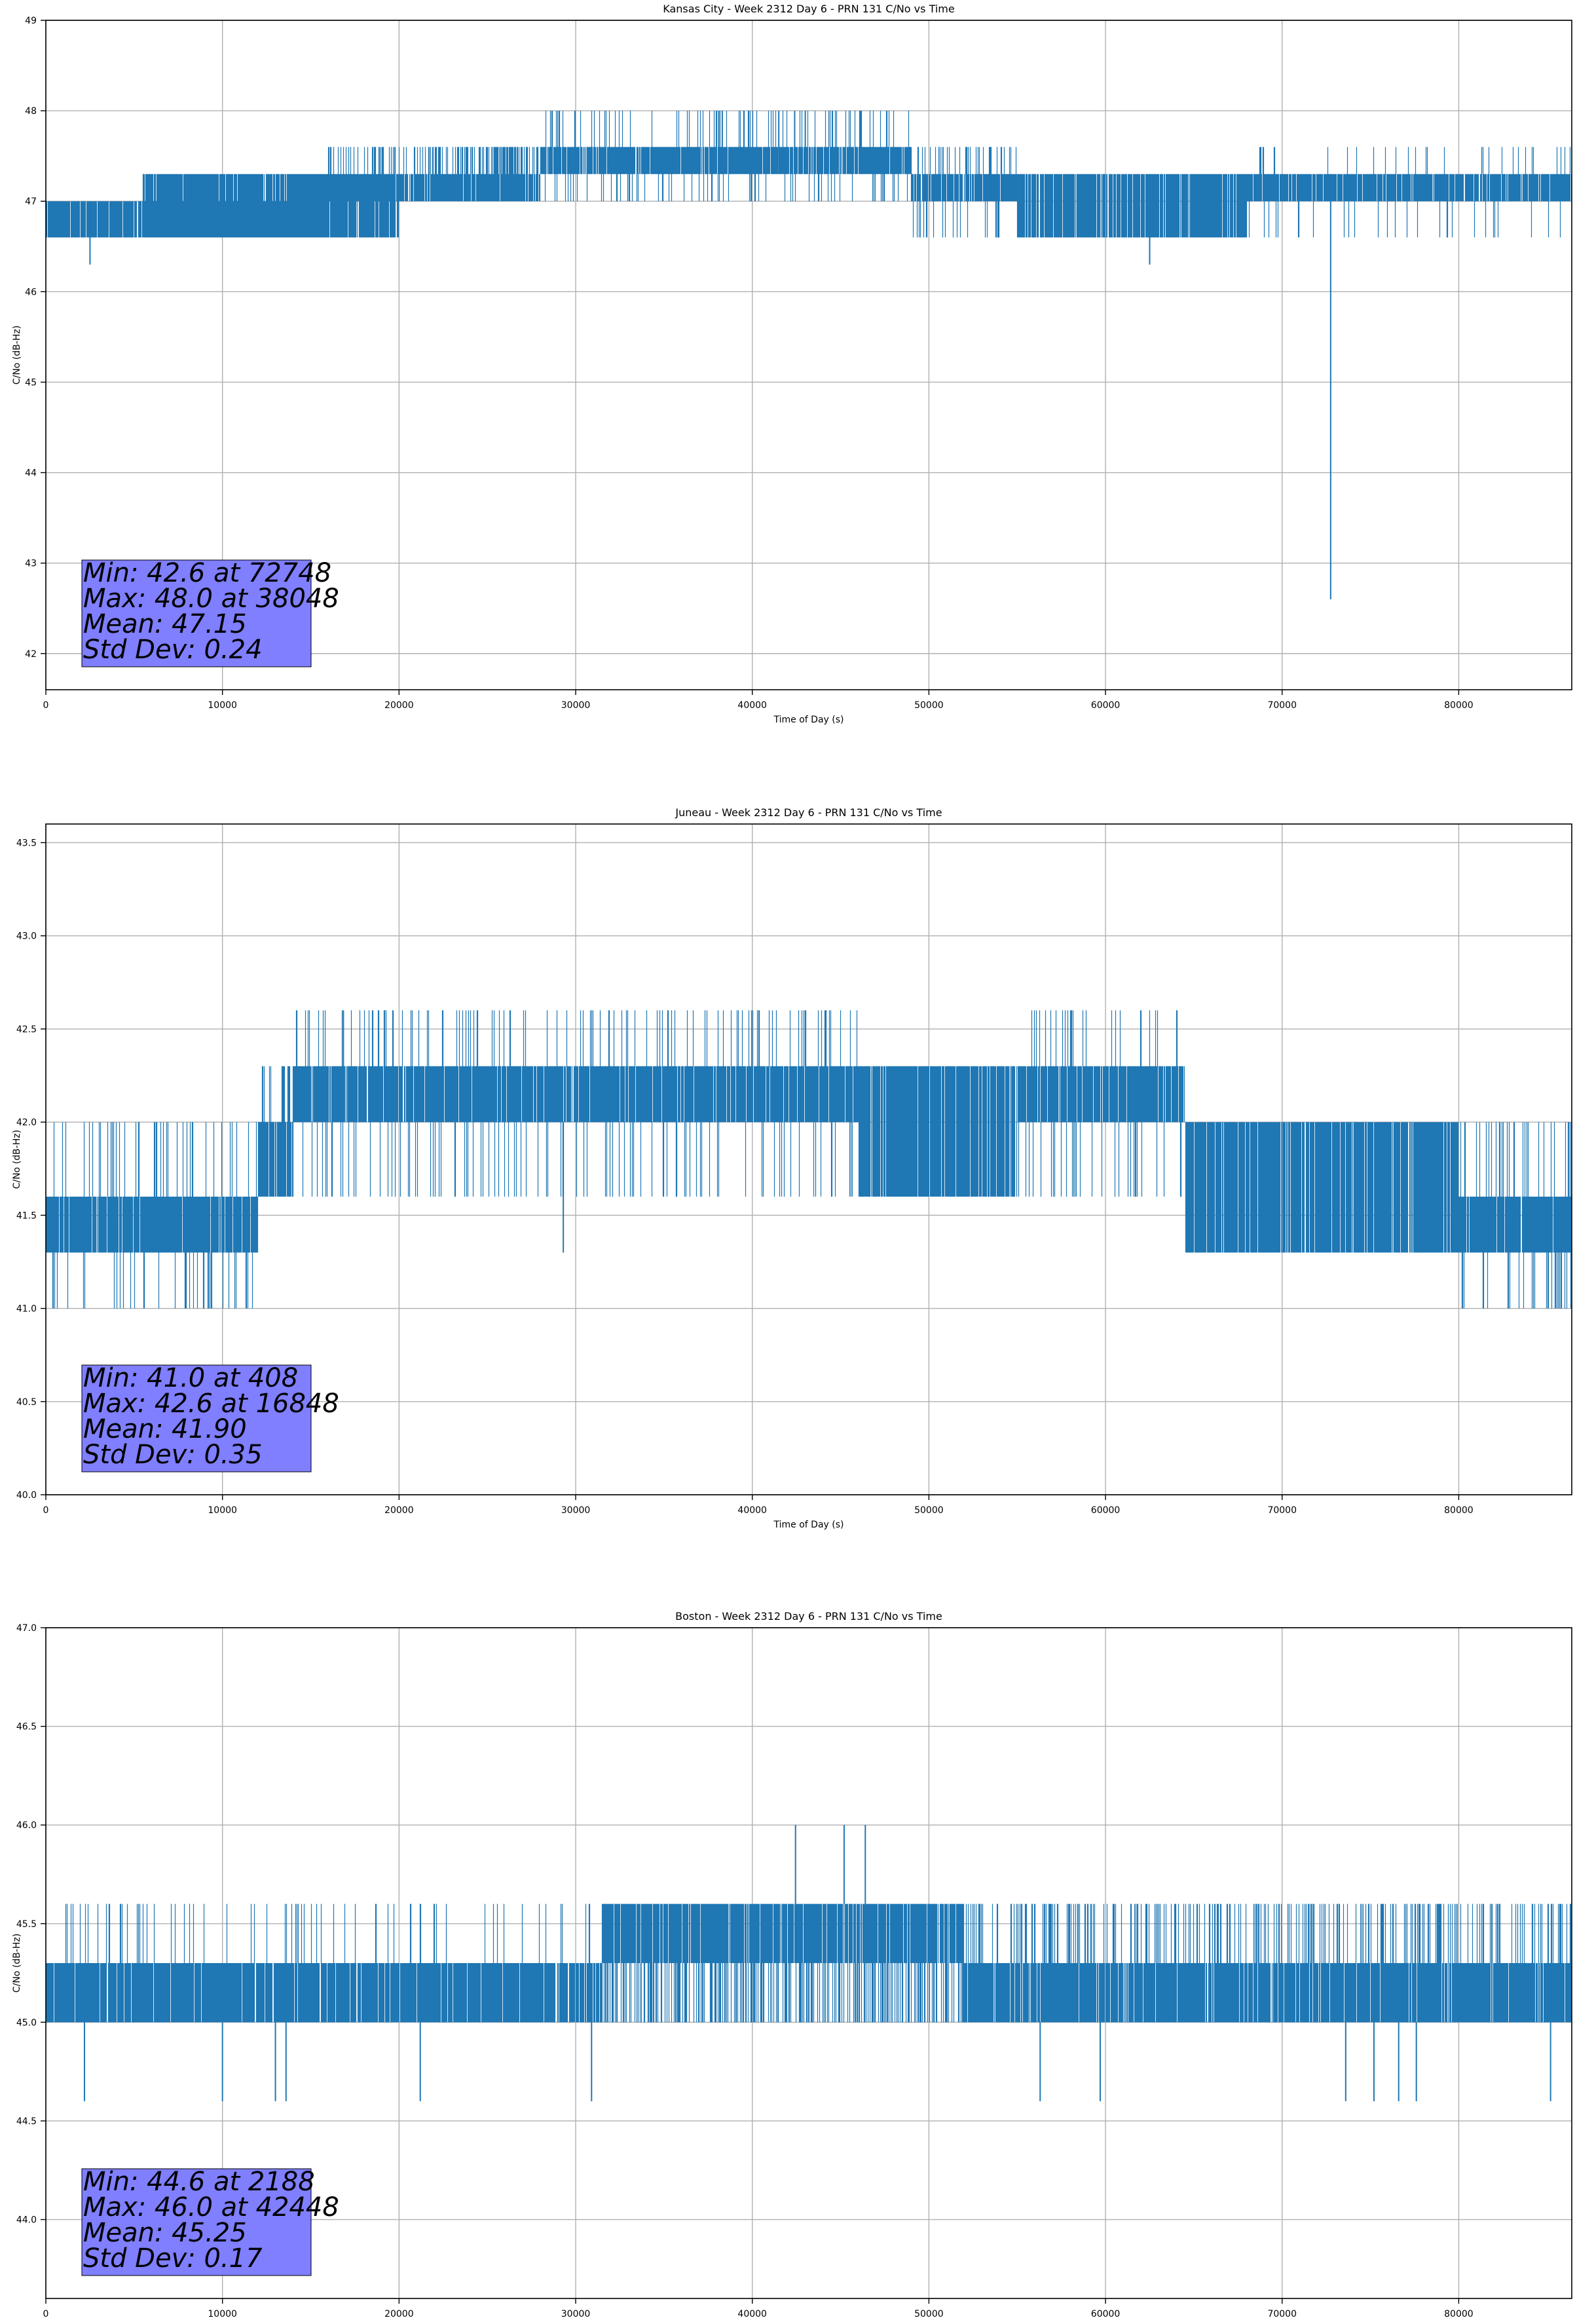 This screenshot has height=2324, width=1577. What do you see at coordinates (31, 473) in the screenshot?
I see `y-tick-label: 44` at bounding box center [31, 473].